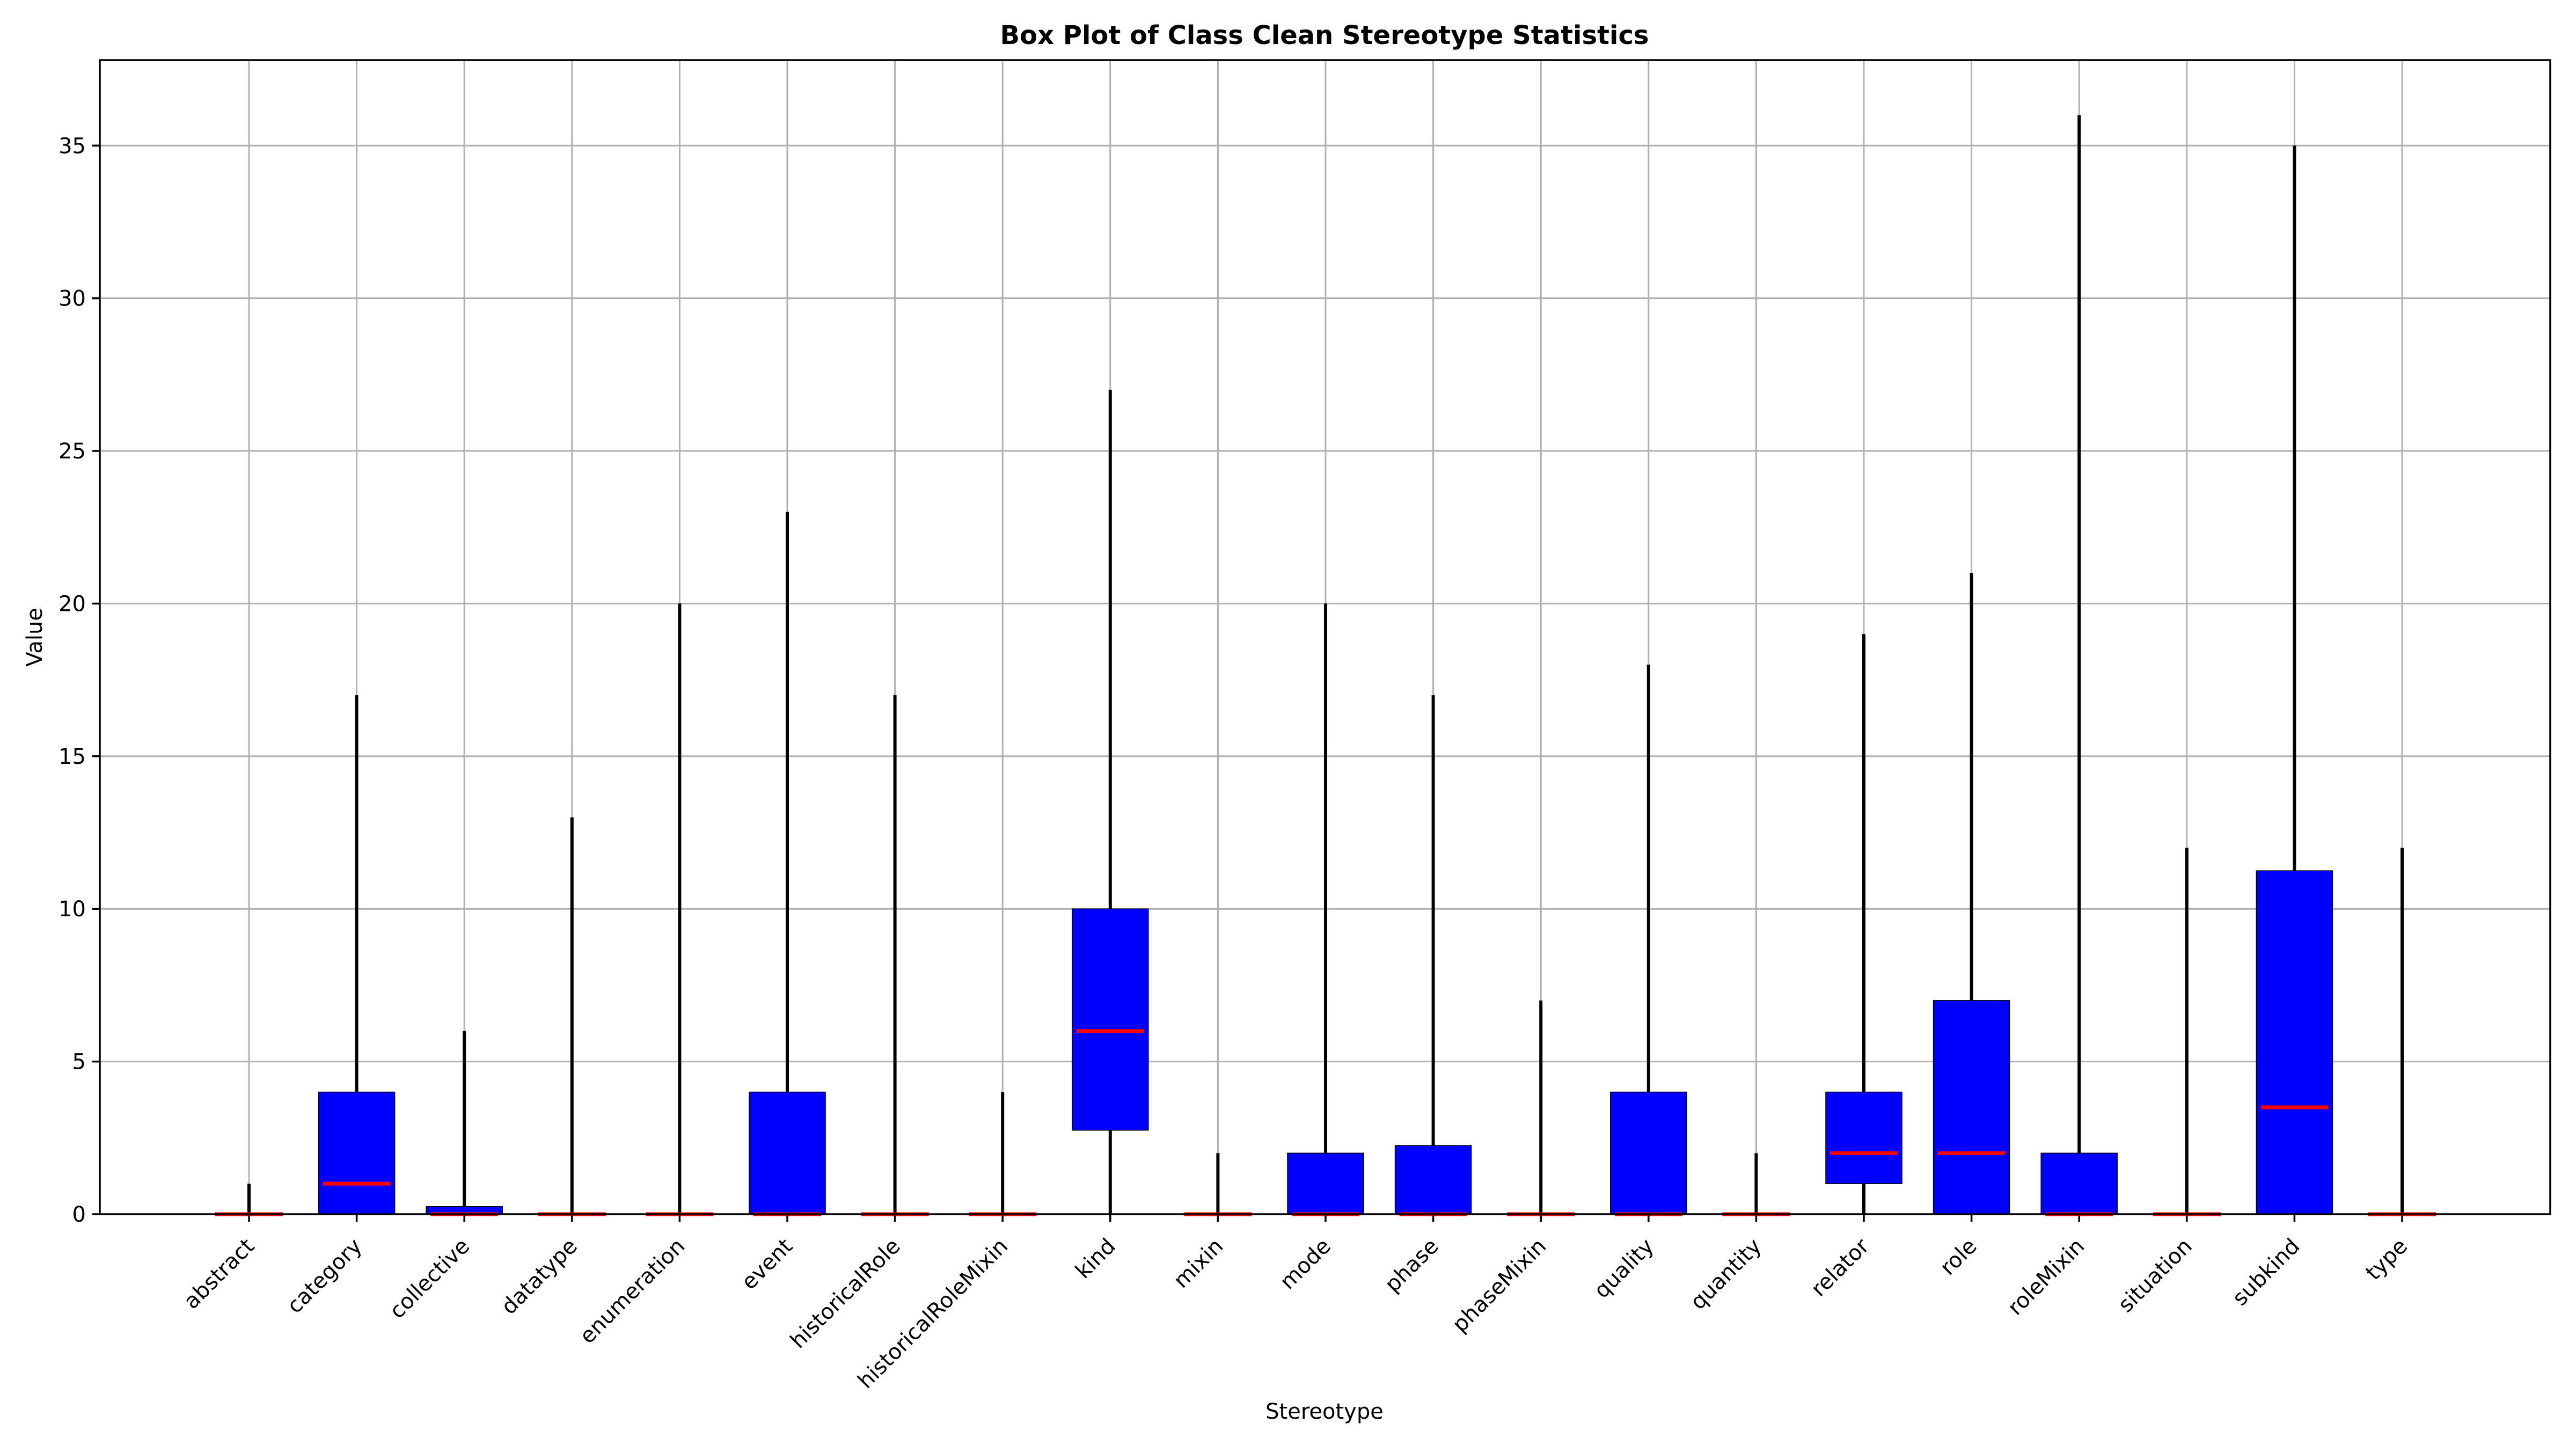 This screenshot has height=1452, width=2576. What do you see at coordinates (1648, 940) in the screenshot?
I see `box-quality` at bounding box center [1648, 940].